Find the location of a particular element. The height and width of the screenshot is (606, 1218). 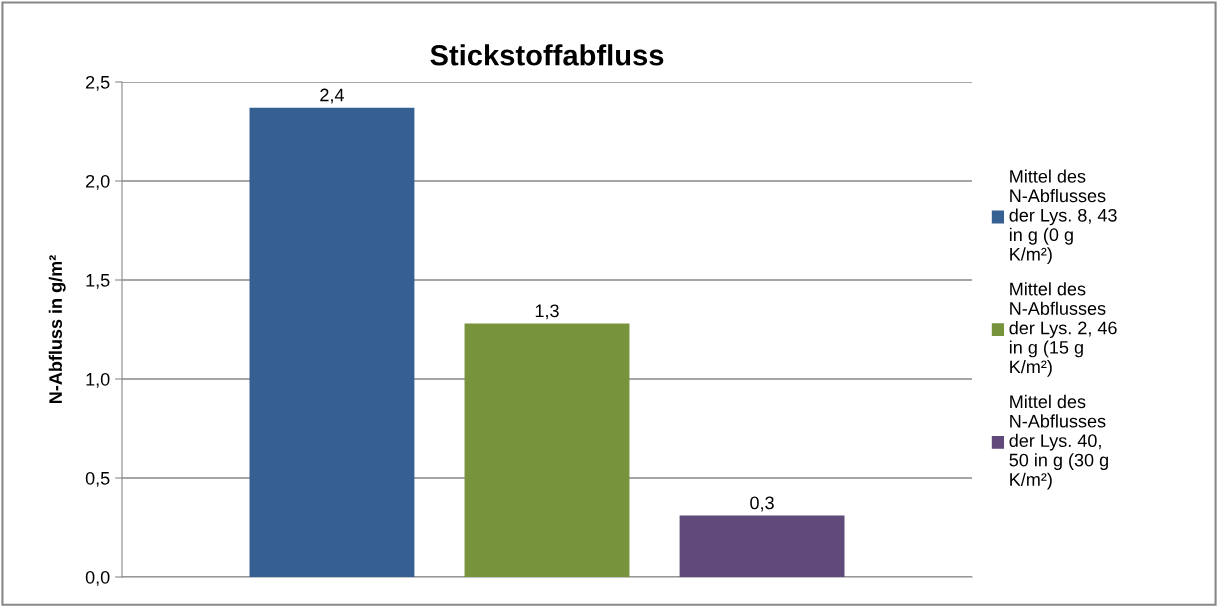

data-label: 2,4 is located at coordinates (332, 96).